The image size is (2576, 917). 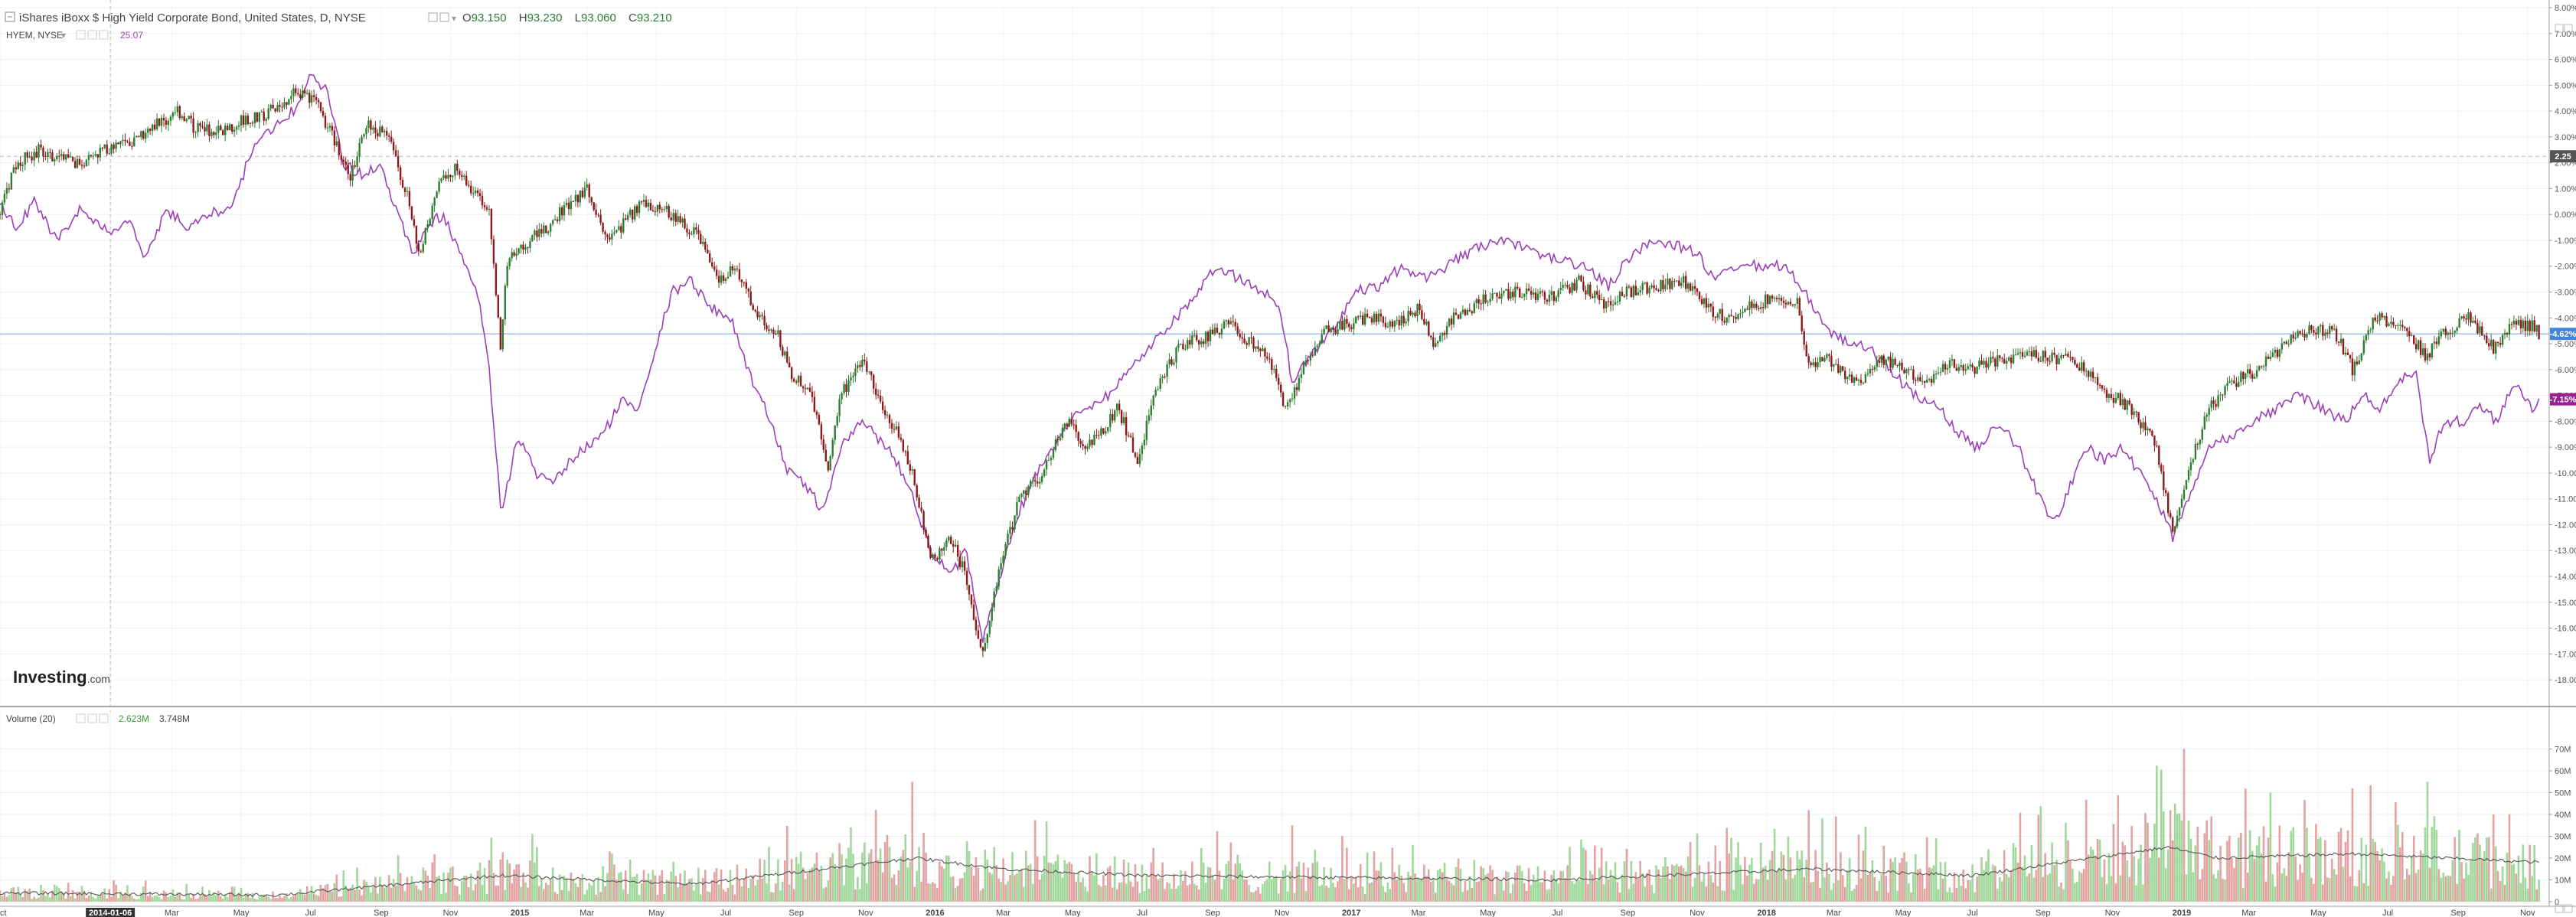 What do you see at coordinates (2568, 909) in the screenshot?
I see `scale-auto-icon` at bounding box center [2568, 909].